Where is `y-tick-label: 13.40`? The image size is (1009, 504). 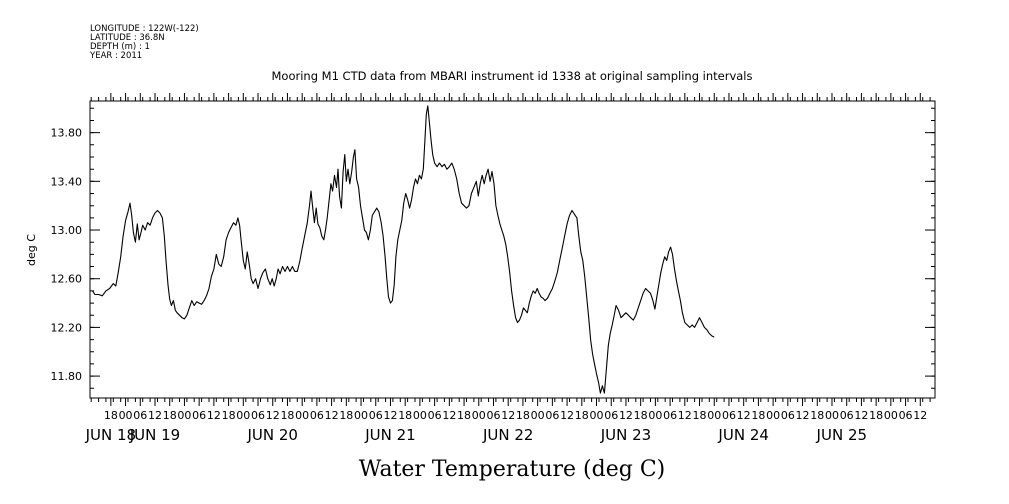
y-tick-label: 13.40 is located at coordinates (67, 181).